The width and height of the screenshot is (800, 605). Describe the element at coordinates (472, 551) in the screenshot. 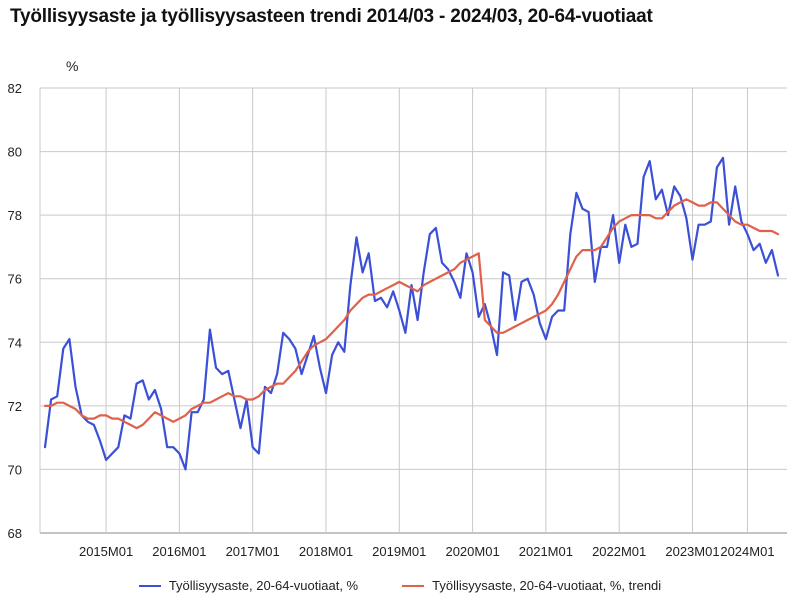

I see `x-tick-label-2020M01: 2020M01` at that location.